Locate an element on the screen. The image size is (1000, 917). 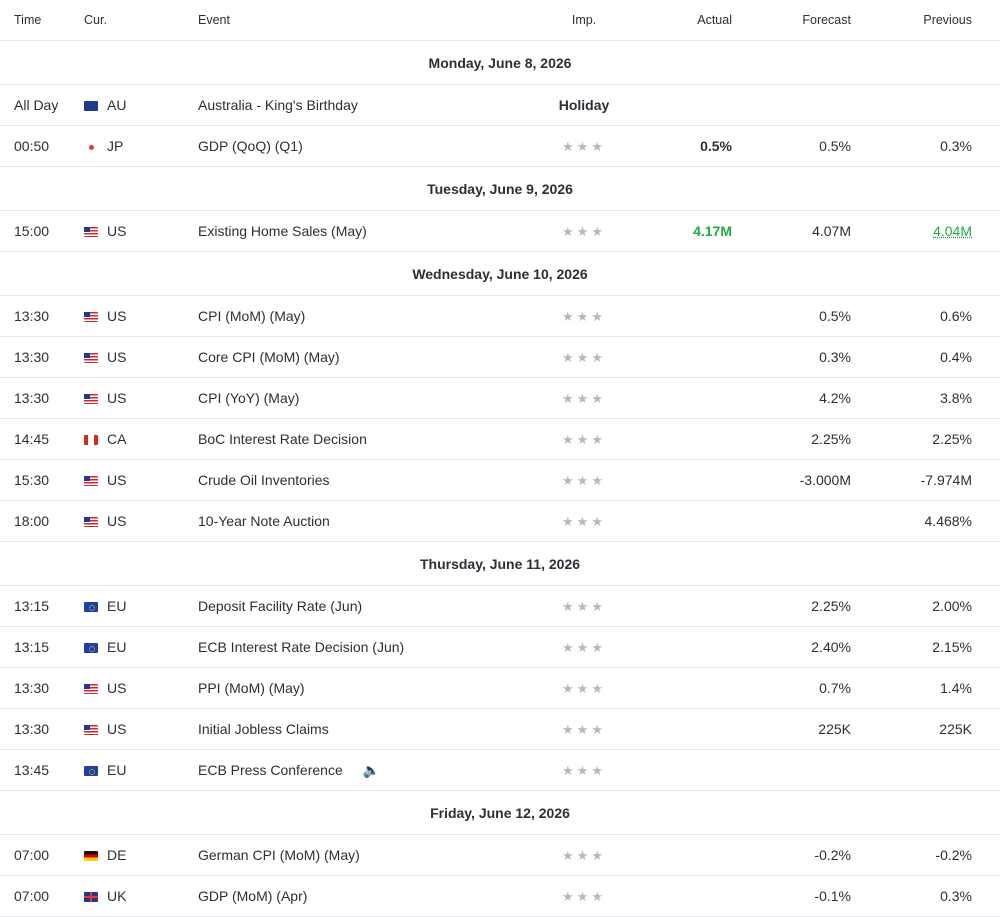
event-name: Initial Jobless Claims is located at coordinates (351, 729).